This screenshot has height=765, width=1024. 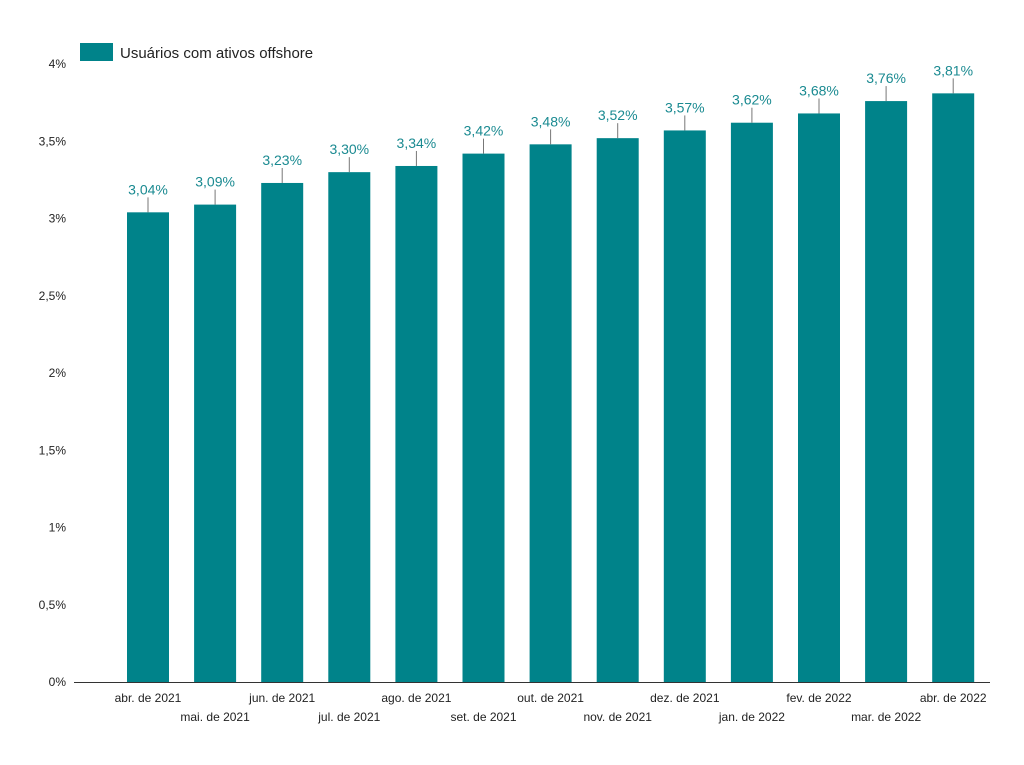 I want to click on data-label: 3,81%, so click(x=953, y=70).